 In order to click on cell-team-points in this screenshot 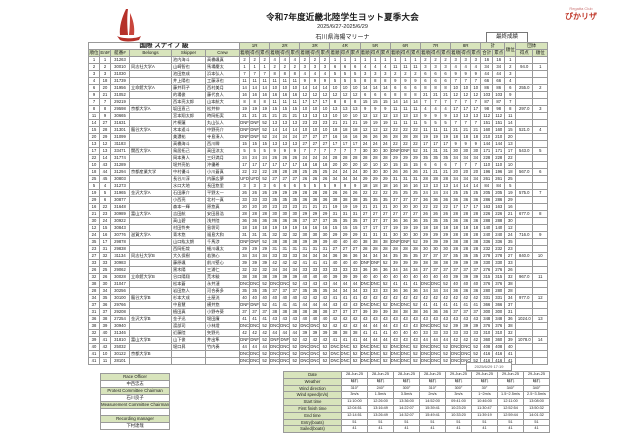, I will do `click(524, 186)`.